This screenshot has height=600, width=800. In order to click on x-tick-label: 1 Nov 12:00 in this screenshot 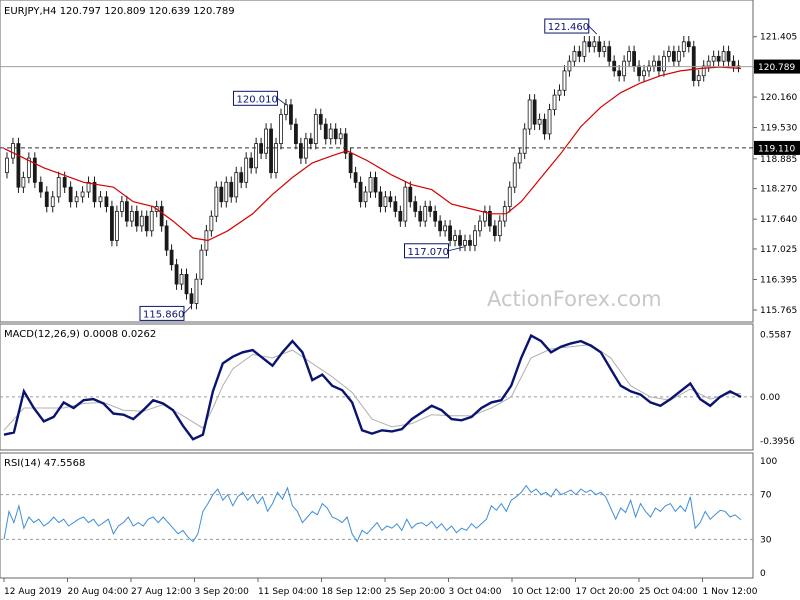, I will do `click(730, 592)`.